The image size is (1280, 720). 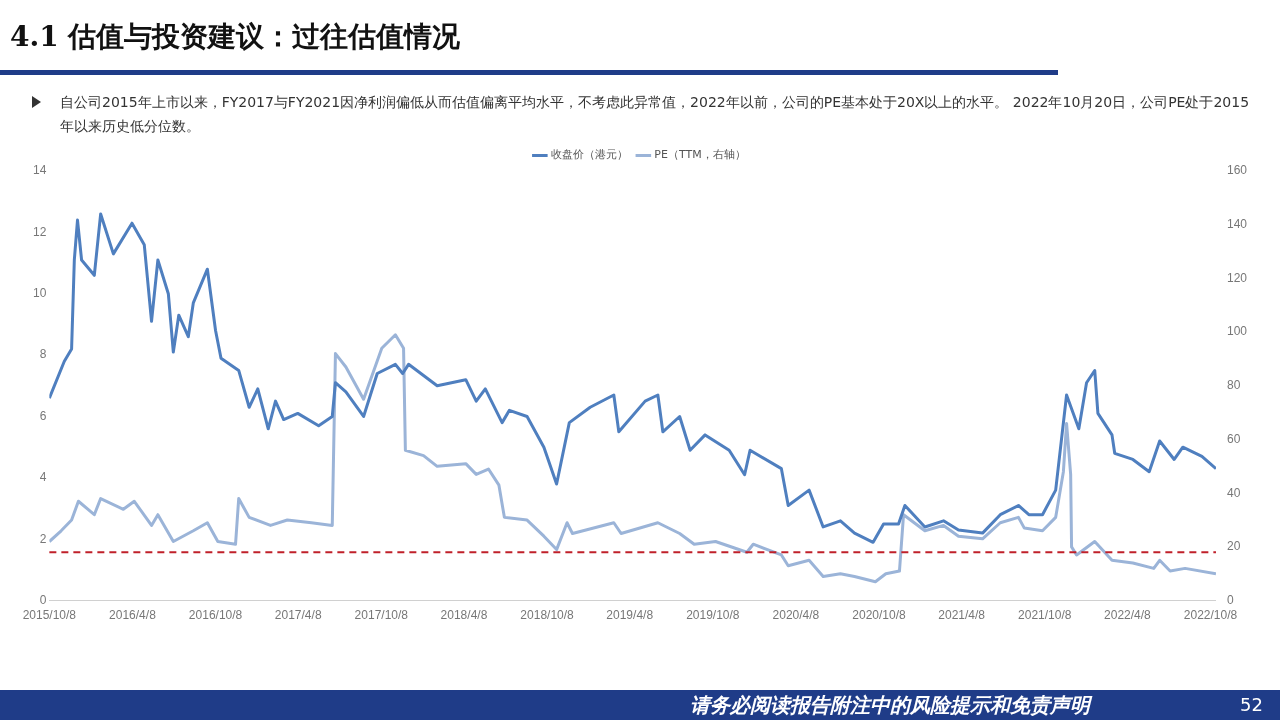 What do you see at coordinates (464, 615) in the screenshot?
I see `x-tick-label: 2018/4/8` at bounding box center [464, 615].